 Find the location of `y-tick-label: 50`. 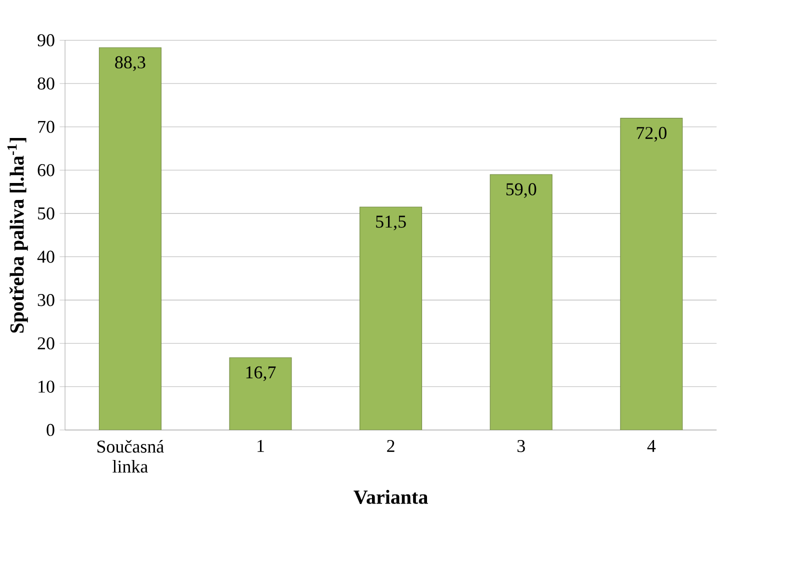

y-tick-label: 50 is located at coordinates (46, 213).